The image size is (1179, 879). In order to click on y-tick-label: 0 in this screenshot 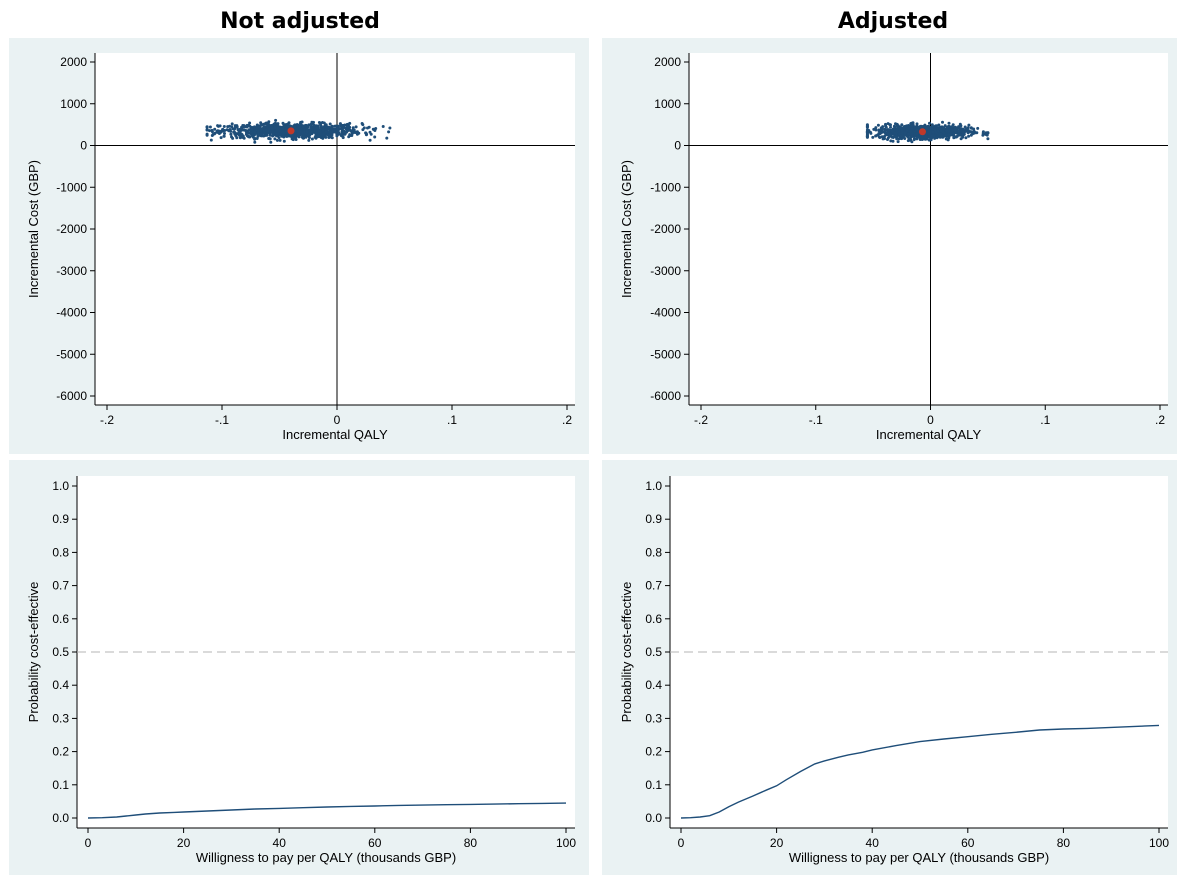, I will do `click(677, 146)`.